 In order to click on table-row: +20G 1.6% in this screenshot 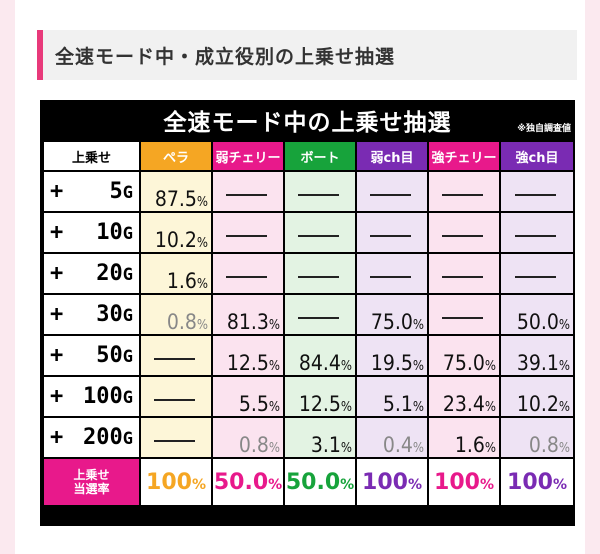, I will do `click(308, 273)`.